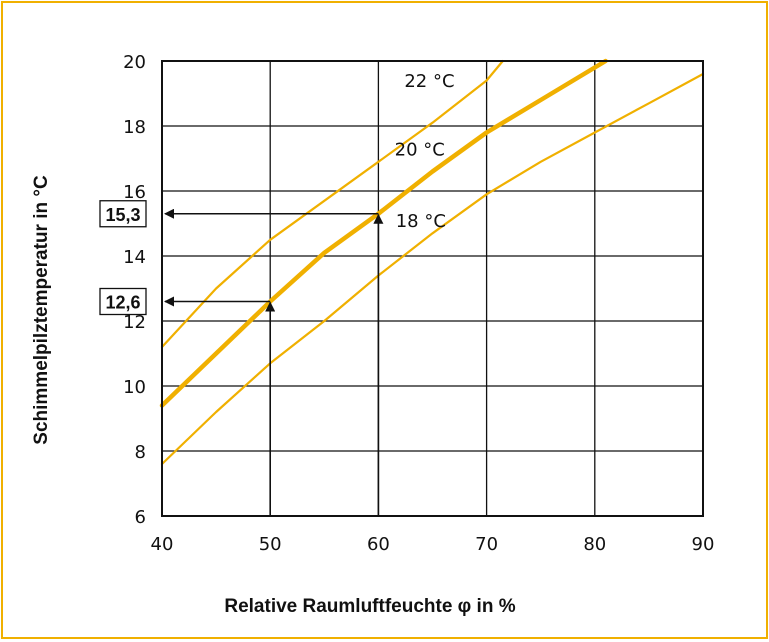 The image size is (769, 642). Describe the element at coordinates (274, 362) in the screenshot. I see `annotation-arrows` at that location.